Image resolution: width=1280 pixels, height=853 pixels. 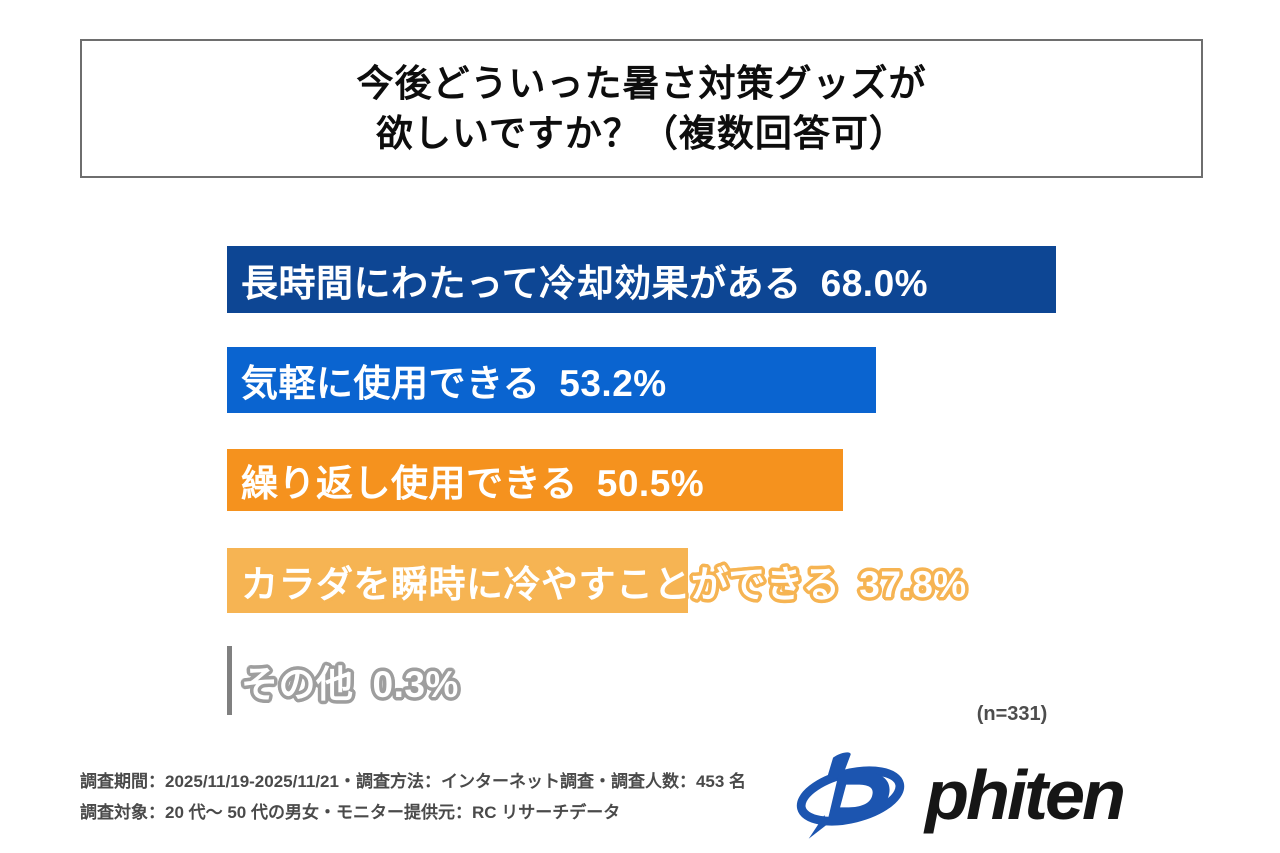 I want to click on bar-label: カラダを瞬時に冷やすことができる 37.8%, so click(x=604, y=584).